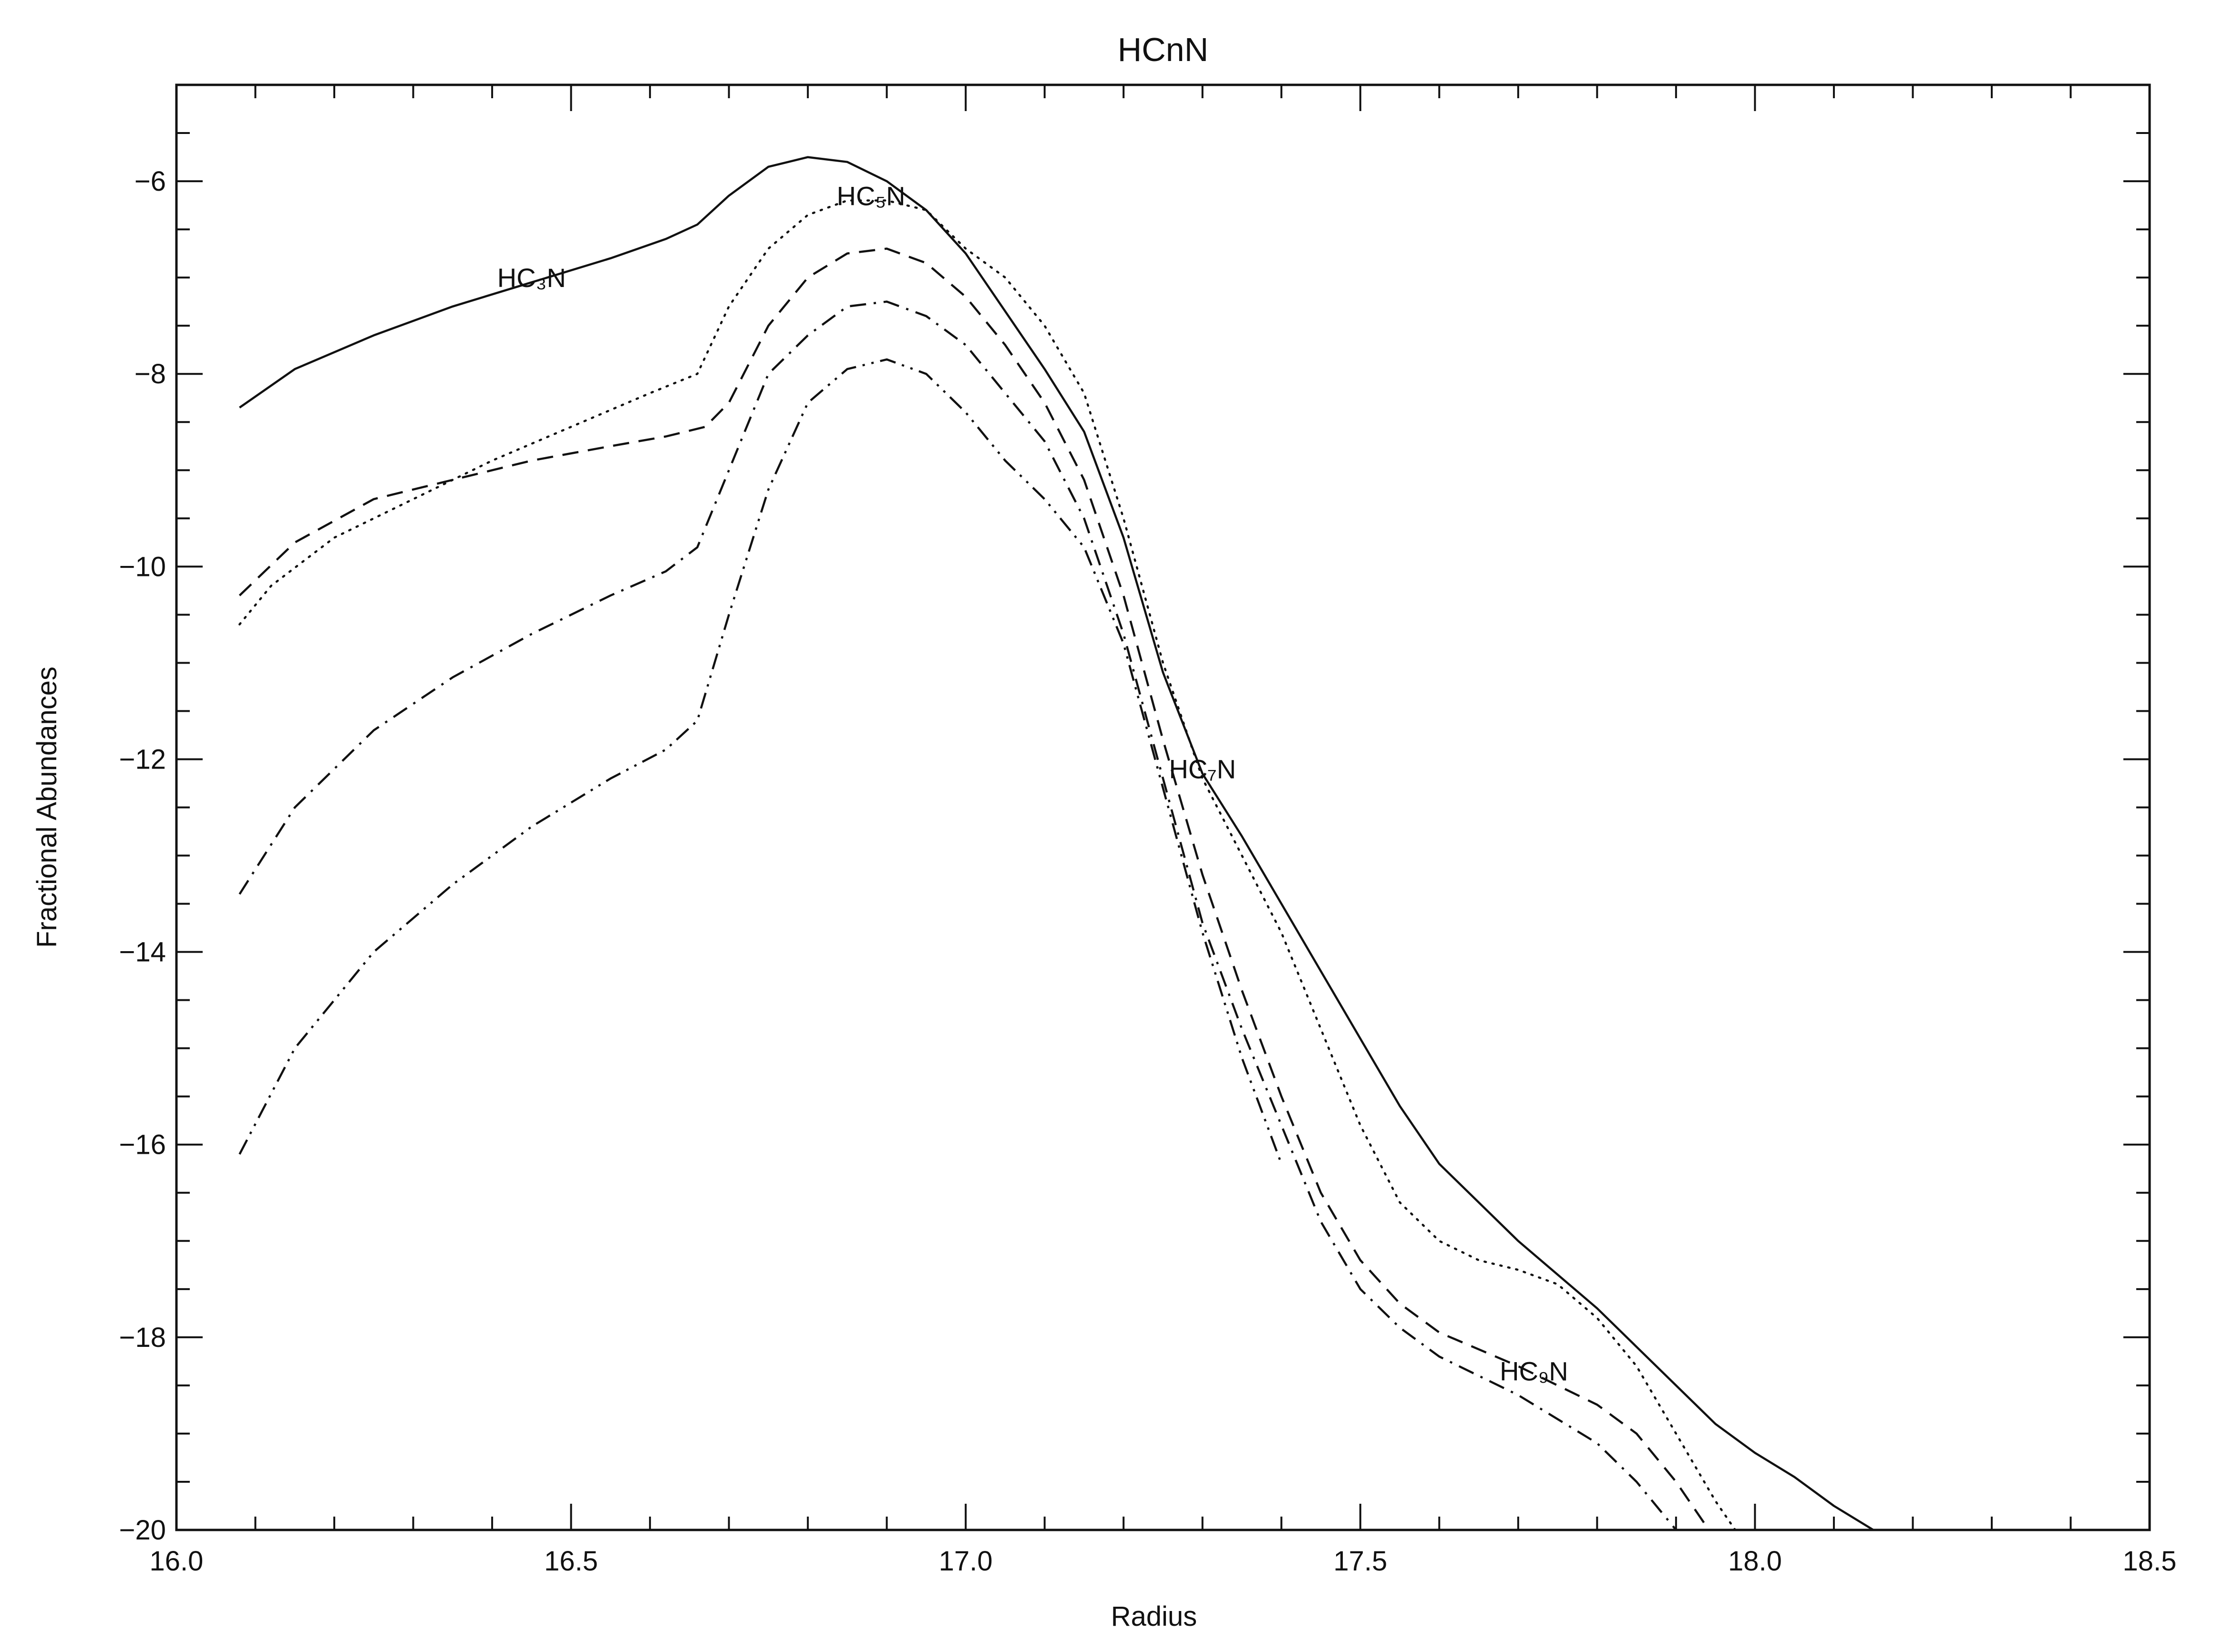  What do you see at coordinates (150, 181) in the screenshot?
I see `y-tick-label: −6` at bounding box center [150, 181].